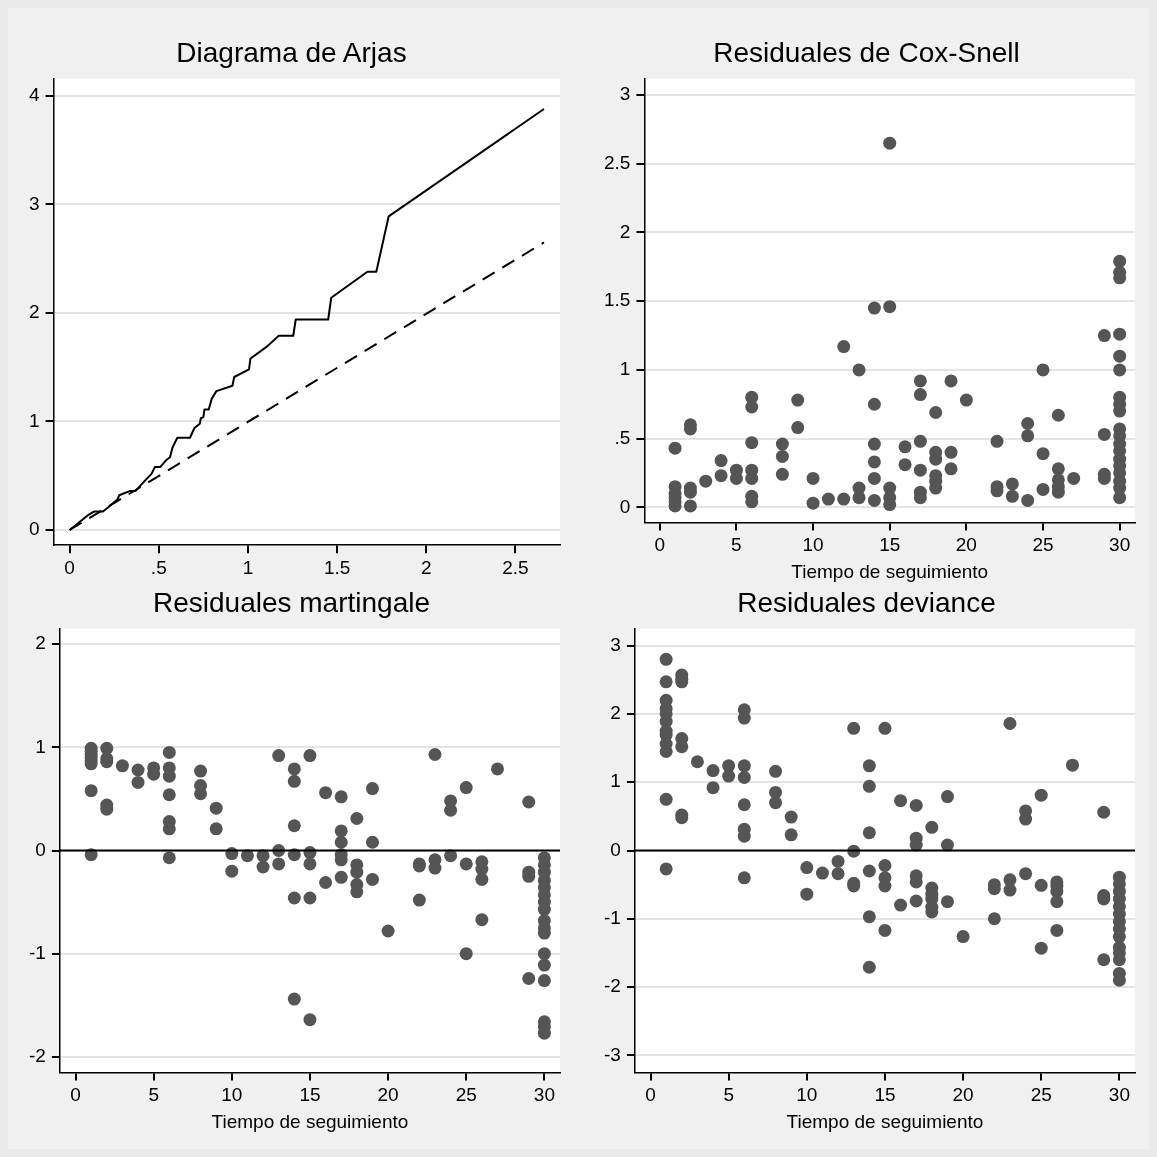 Image resolution: width=1157 pixels, height=1157 pixels. What do you see at coordinates (866, 52) in the screenshot?
I see `chart-title: Residuales de Cox-Snell` at bounding box center [866, 52].